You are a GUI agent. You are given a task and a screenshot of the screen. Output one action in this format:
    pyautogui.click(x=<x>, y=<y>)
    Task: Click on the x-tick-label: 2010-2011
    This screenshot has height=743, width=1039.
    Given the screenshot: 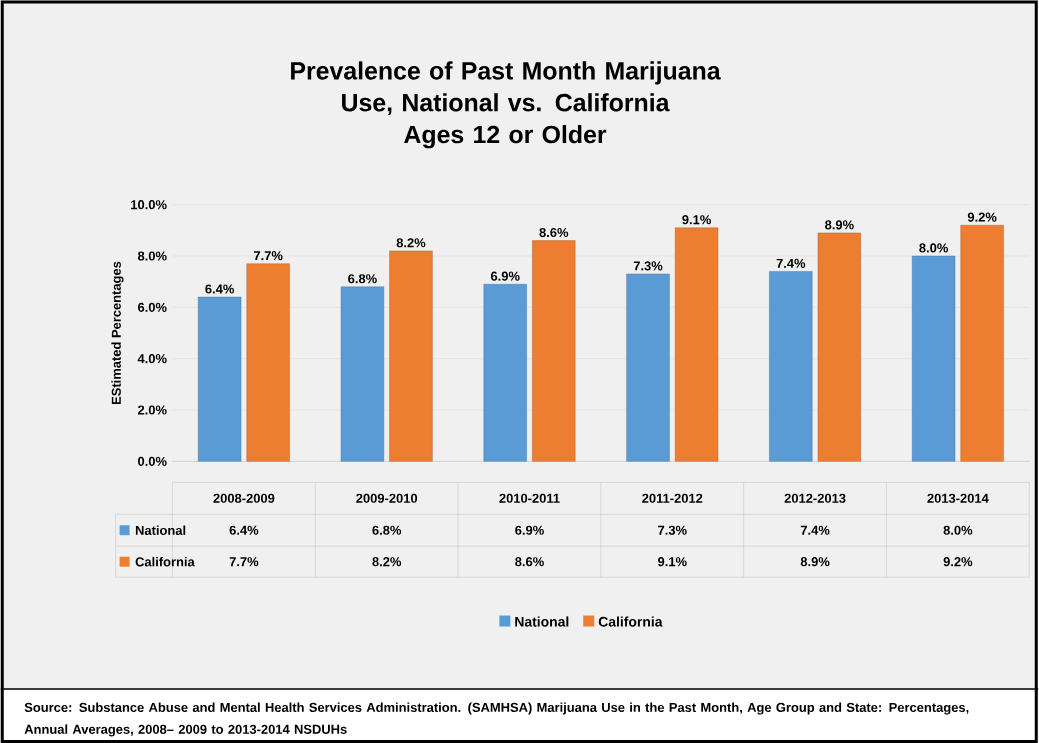 What is the action you would take?
    pyautogui.click(x=529, y=498)
    